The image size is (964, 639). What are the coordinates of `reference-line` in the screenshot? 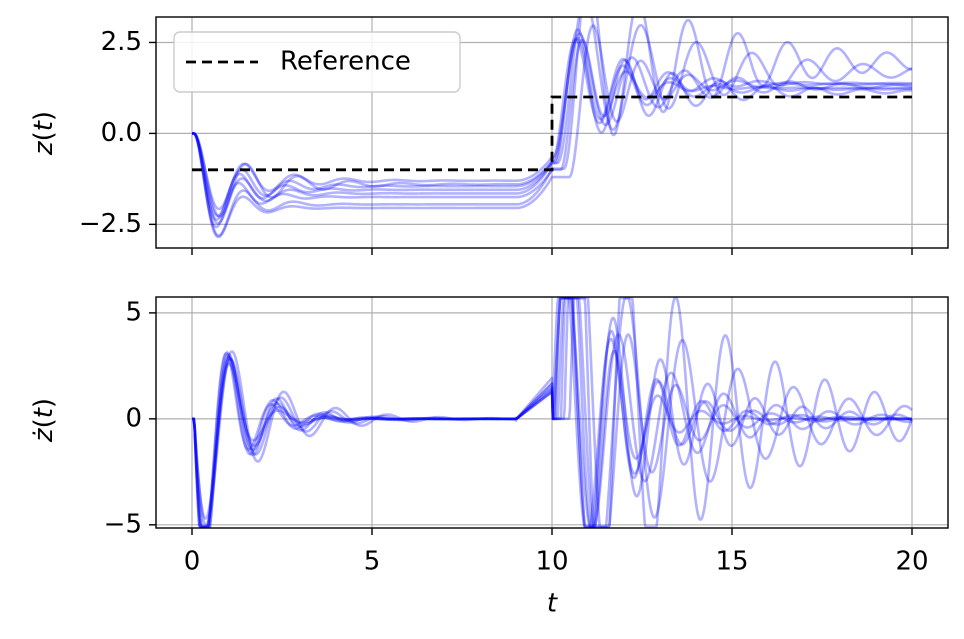 It's located at (552, 133).